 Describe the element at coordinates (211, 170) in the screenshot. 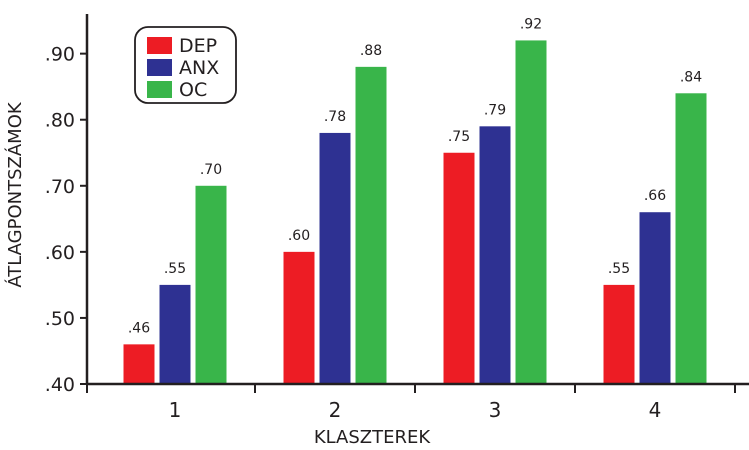

I see `data-label-oc-1: .70` at that location.